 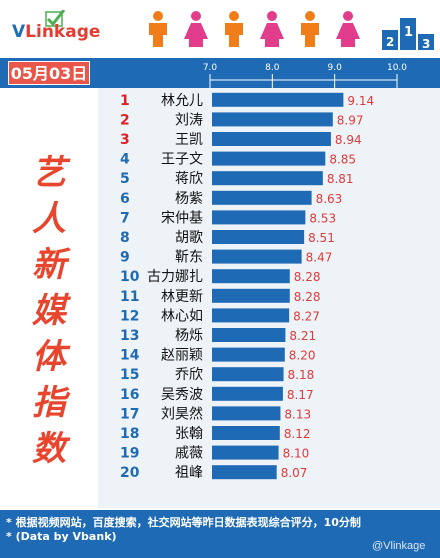 What do you see at coordinates (49, 219) in the screenshot?
I see `title-char: 人` at bounding box center [49, 219].